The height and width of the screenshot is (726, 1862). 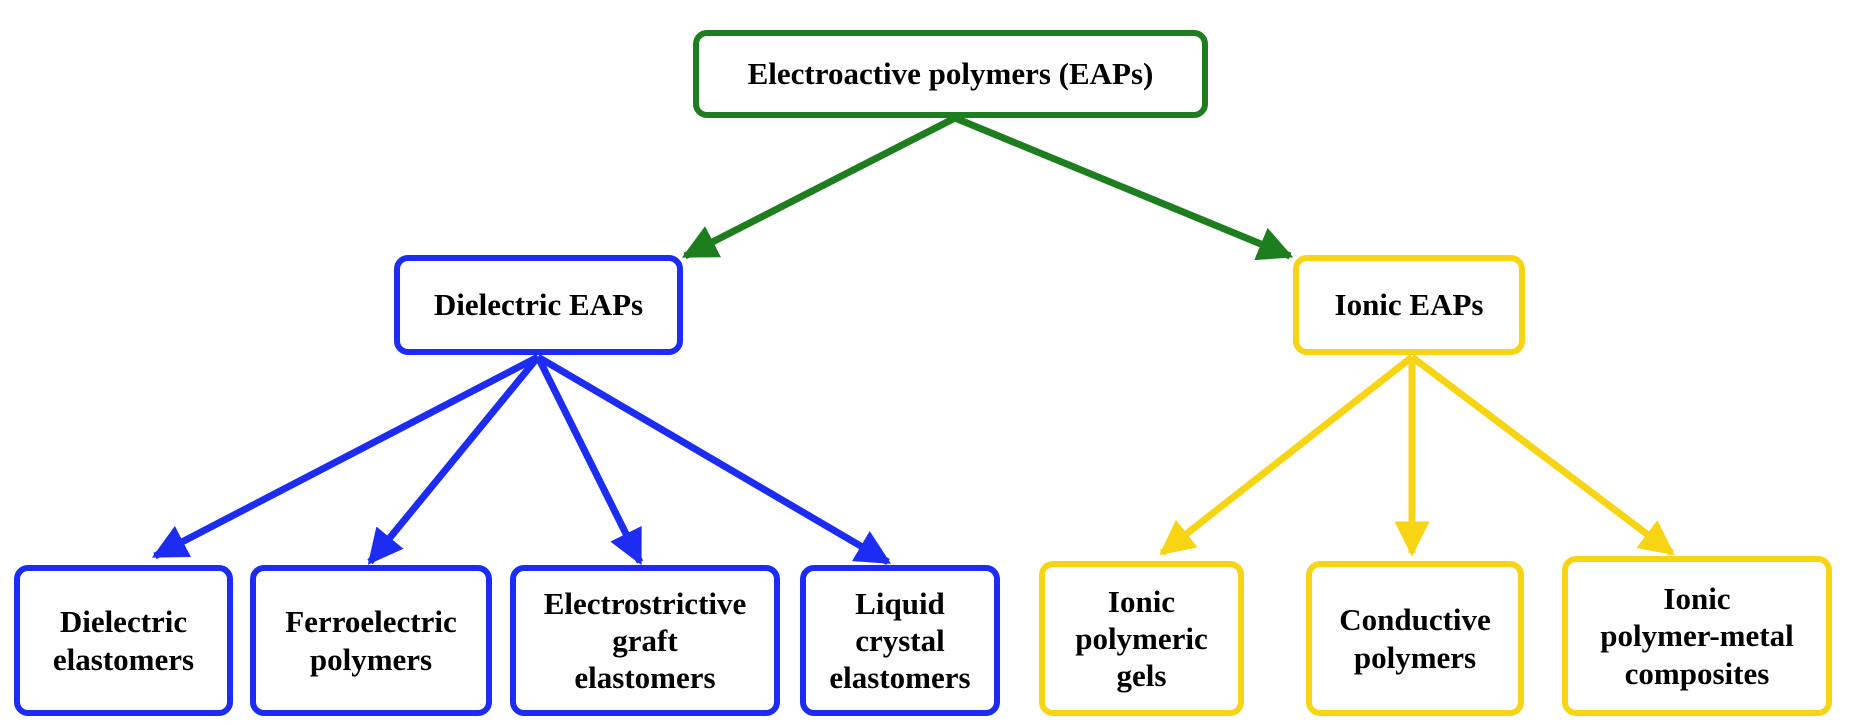 I want to click on arrow-root-to-dielectric, so click(x=819, y=187).